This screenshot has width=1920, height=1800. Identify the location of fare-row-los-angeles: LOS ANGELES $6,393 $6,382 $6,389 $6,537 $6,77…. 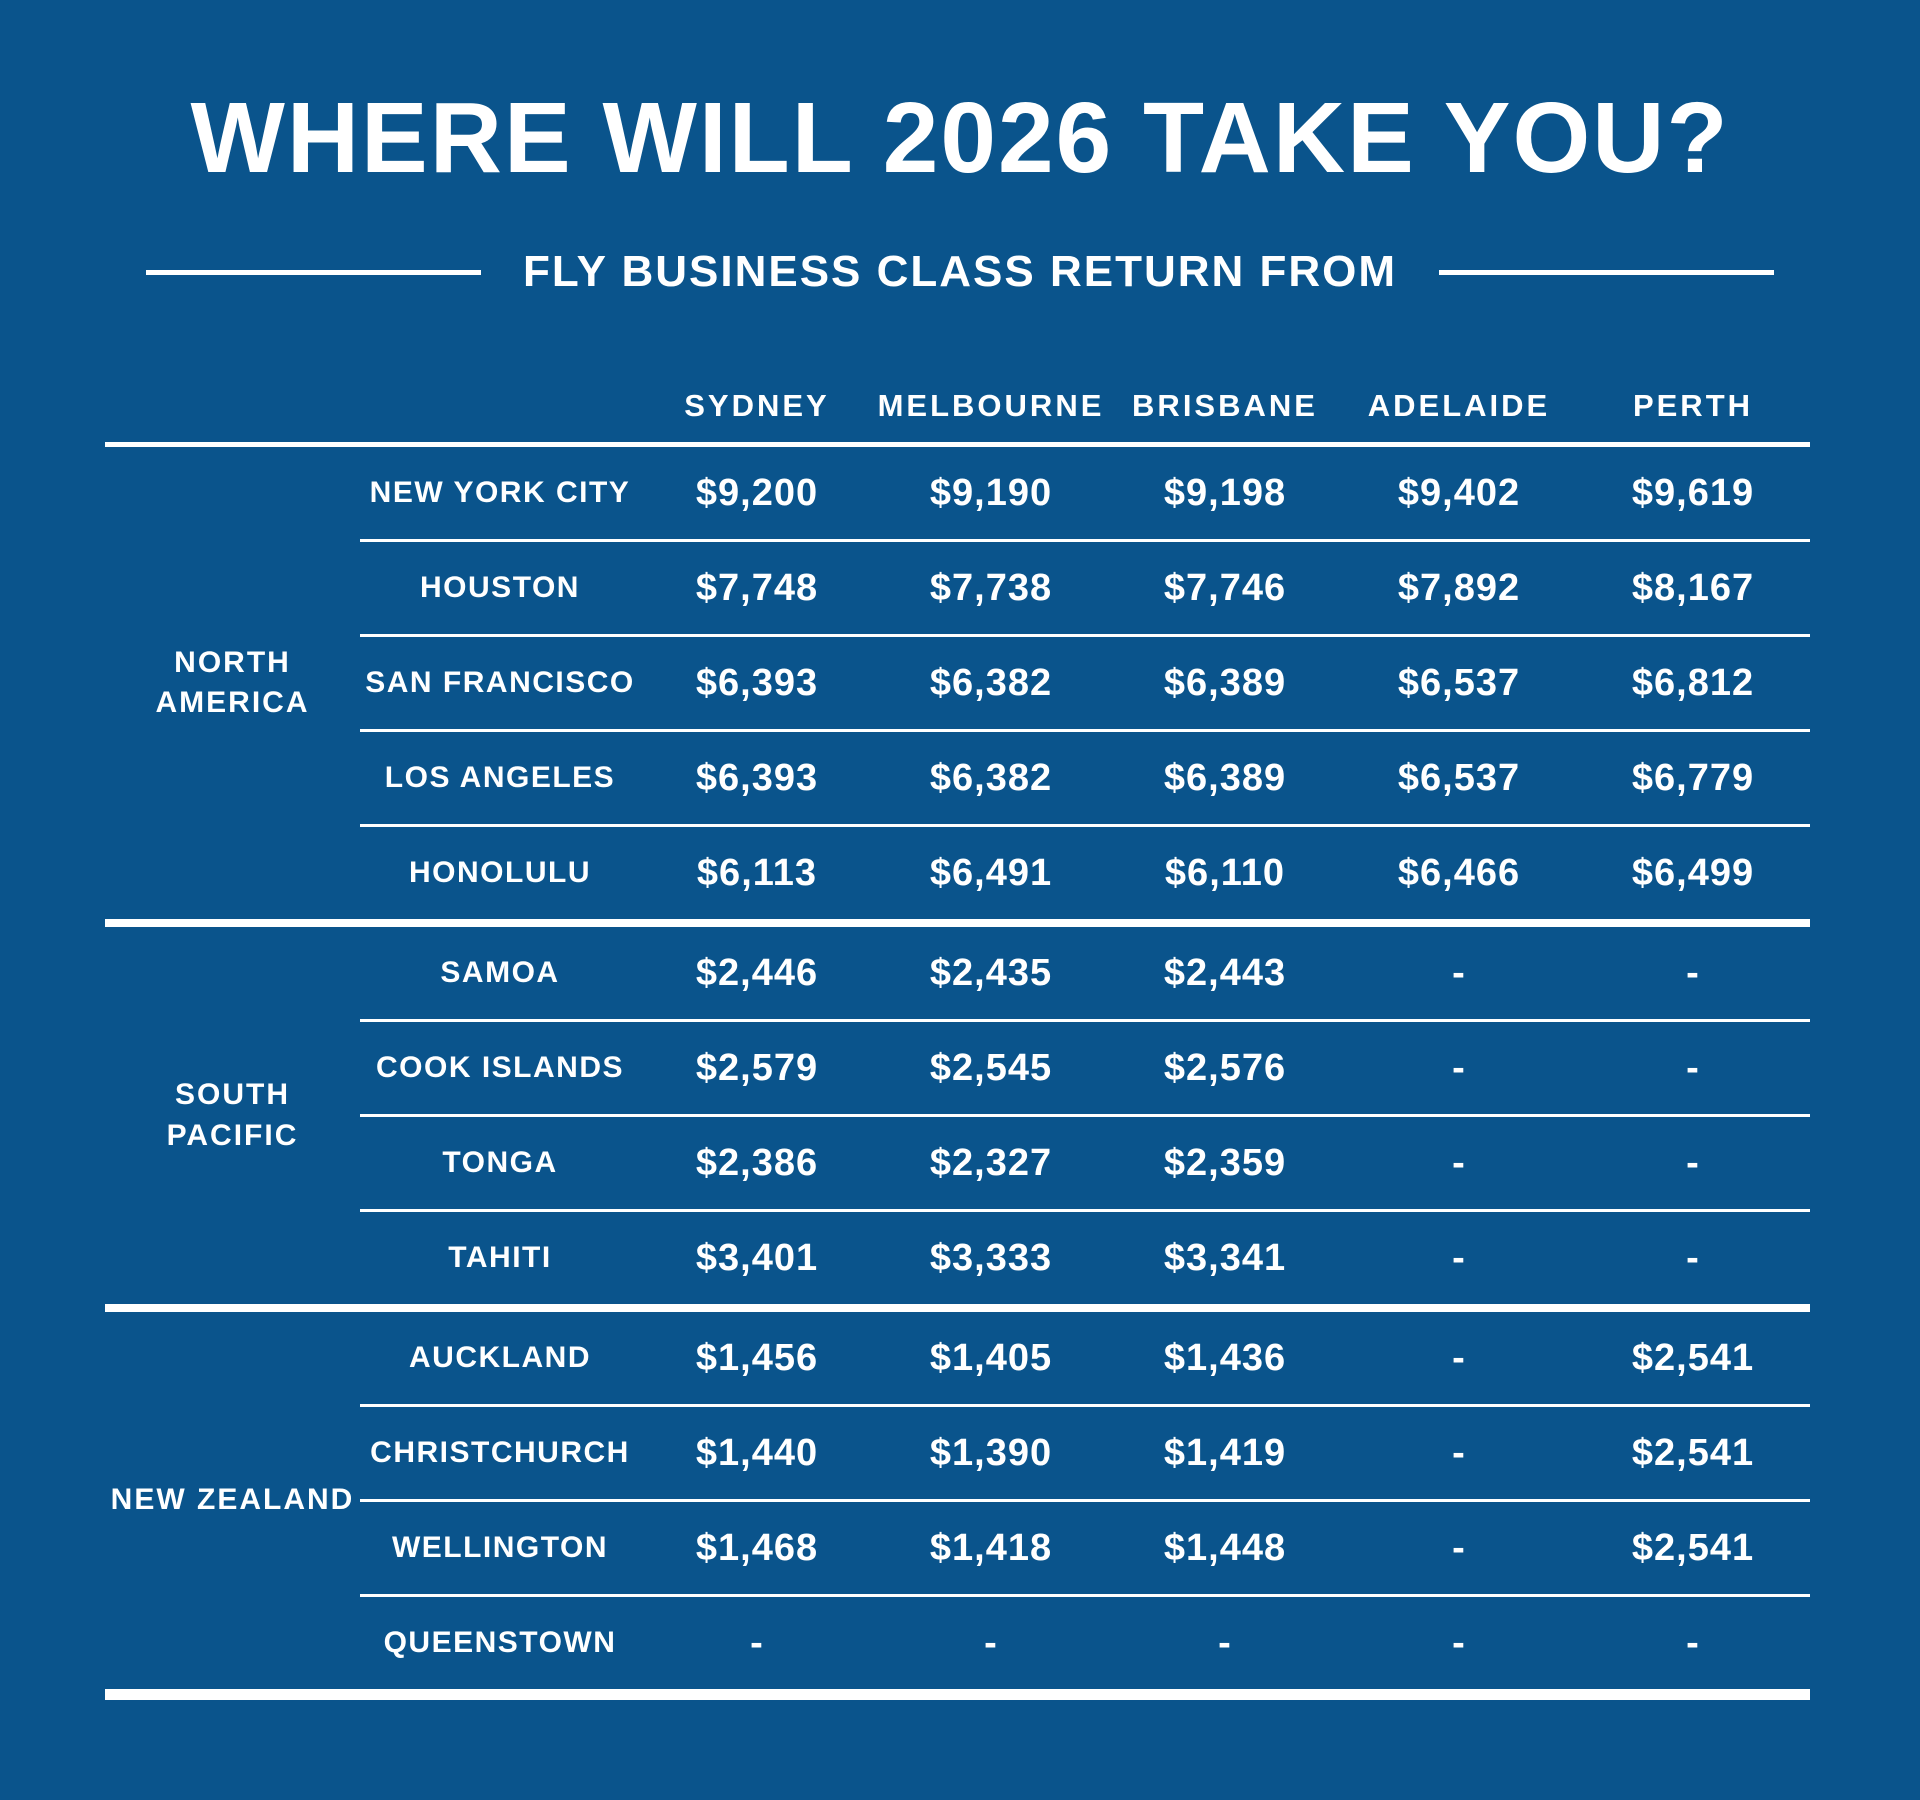
(1085, 779).